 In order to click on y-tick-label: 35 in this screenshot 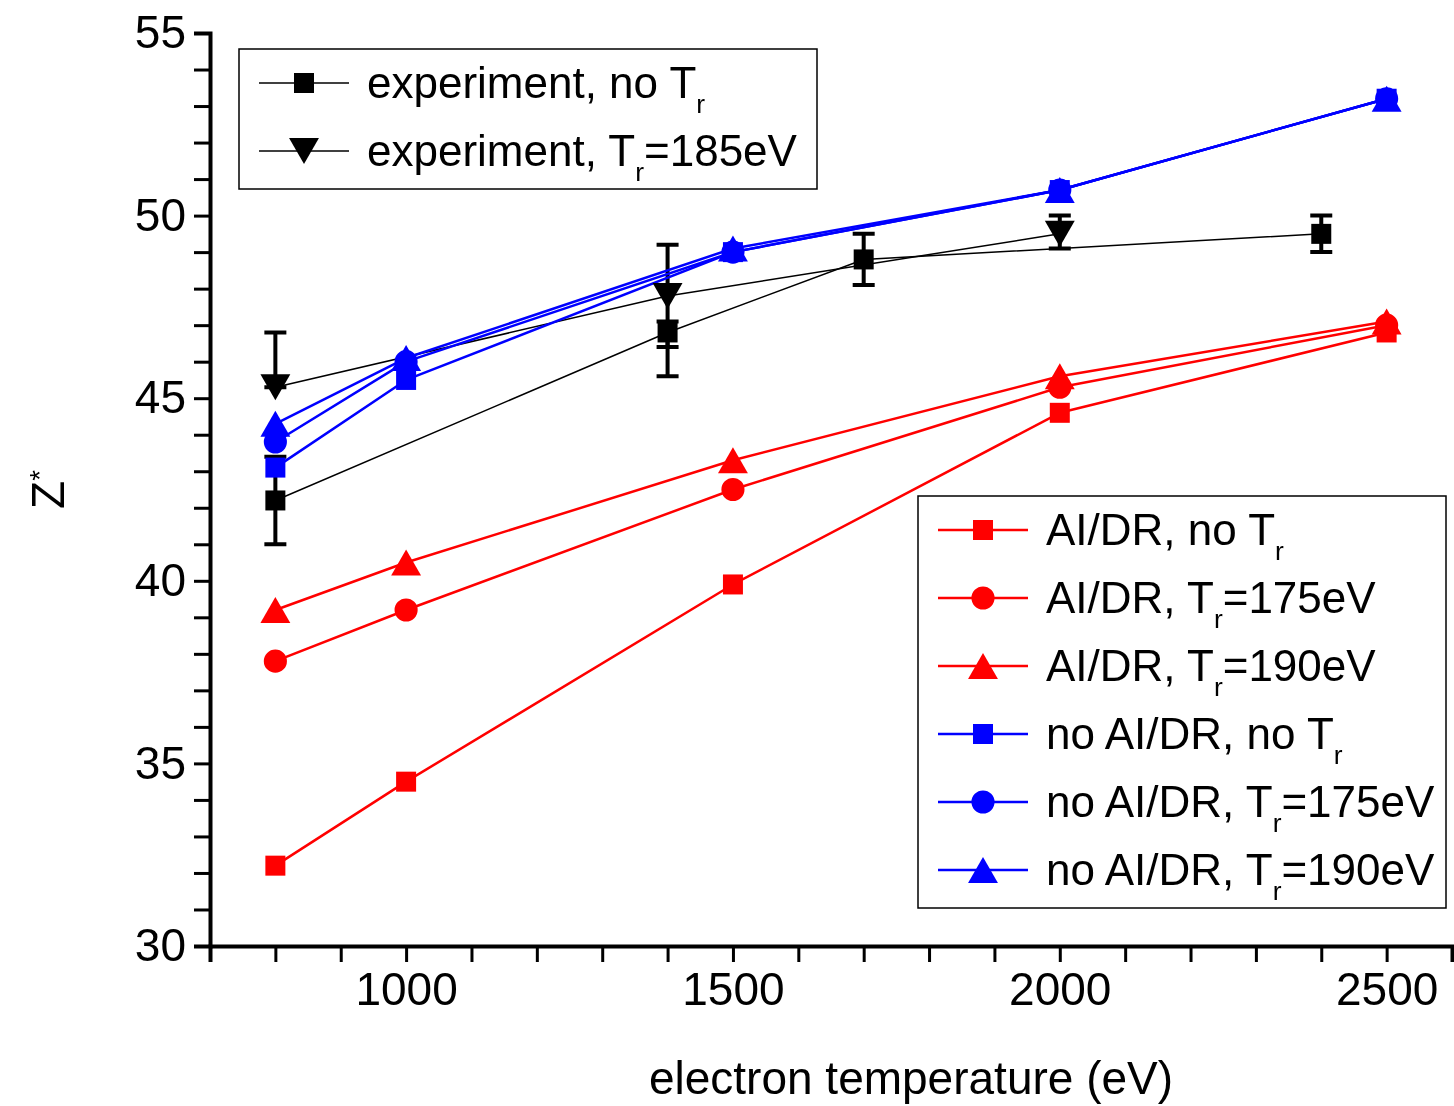, I will do `click(160, 762)`.